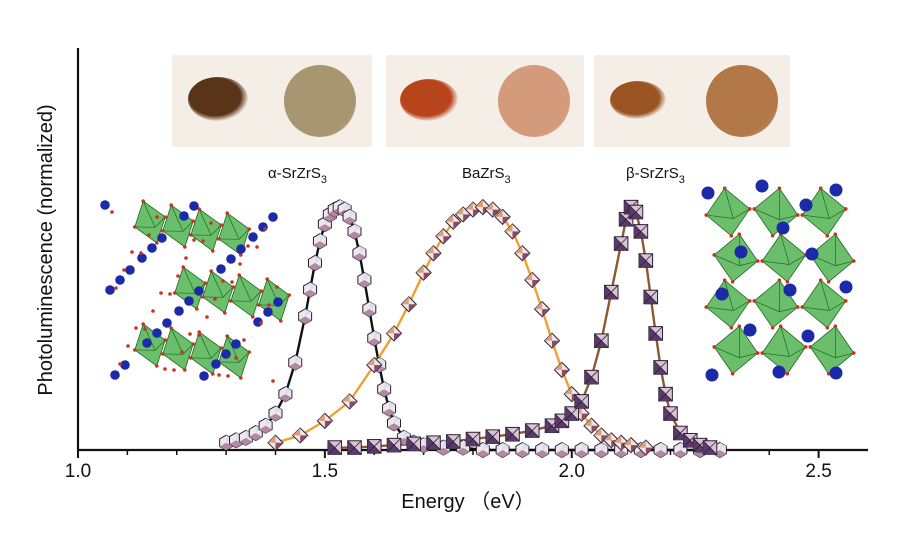  What do you see at coordinates (325, 471) in the screenshot?
I see `x-tick-label: 1.5` at bounding box center [325, 471].